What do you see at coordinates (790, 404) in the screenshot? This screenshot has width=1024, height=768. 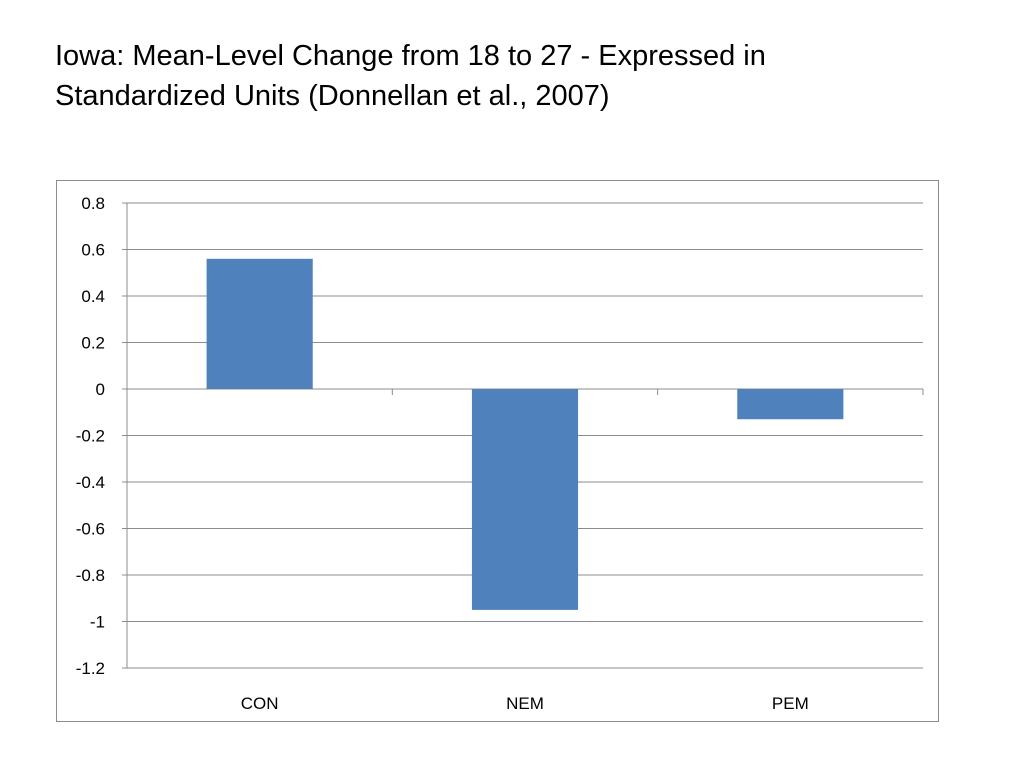 I see `bar-pem` at bounding box center [790, 404].